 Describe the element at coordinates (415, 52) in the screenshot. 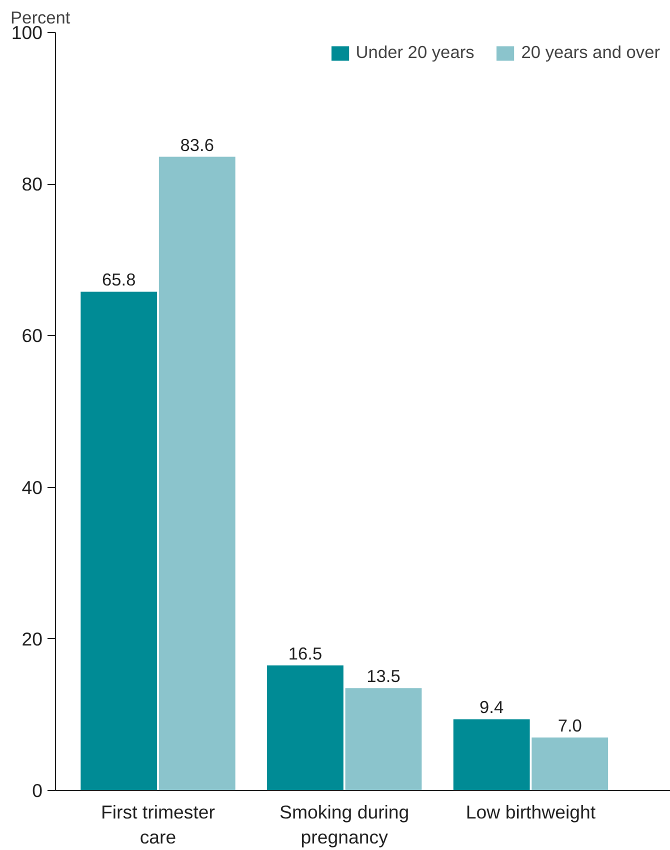

I see `legend-label: Under 20 years` at that location.